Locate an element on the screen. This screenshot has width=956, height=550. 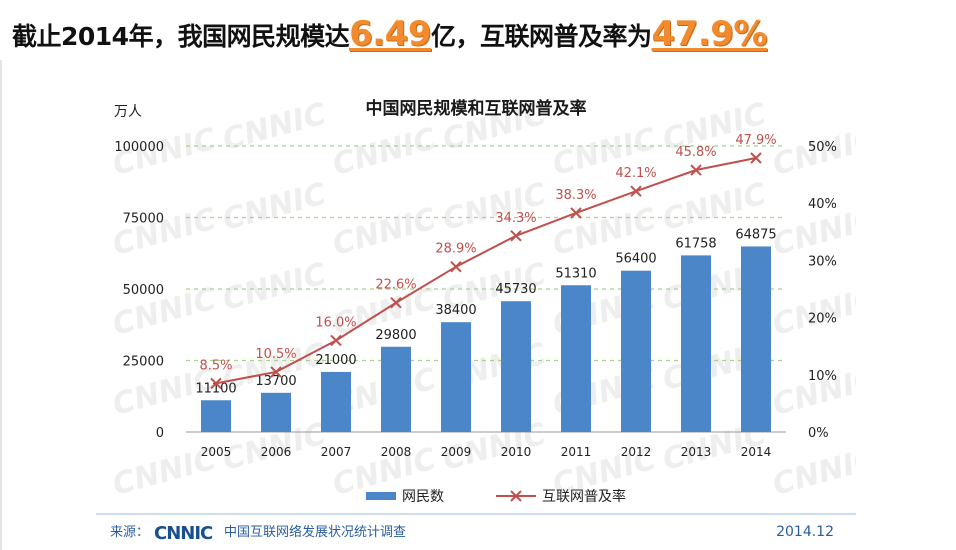
chart-title: 中国网民规模和互联网普及率 is located at coordinates (476, 108).